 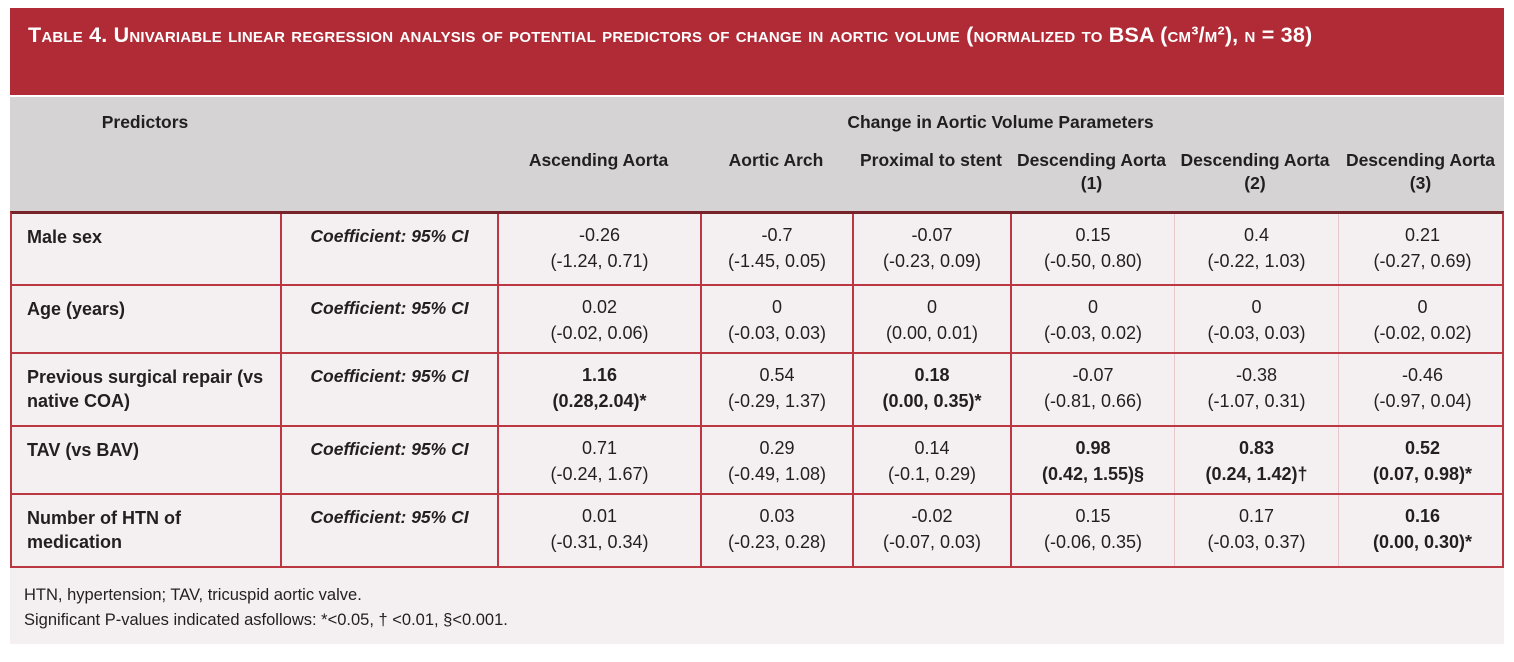 What do you see at coordinates (1091, 171) in the screenshot?
I see `column-header-descending-aorta-1: Descending Aorta (1)` at bounding box center [1091, 171].